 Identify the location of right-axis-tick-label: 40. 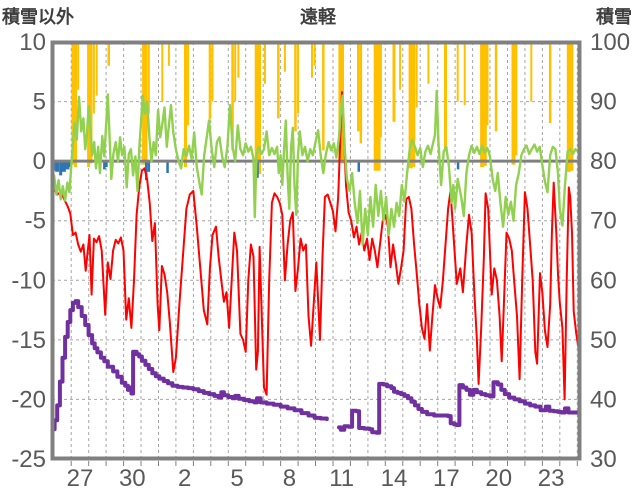
(603, 399).